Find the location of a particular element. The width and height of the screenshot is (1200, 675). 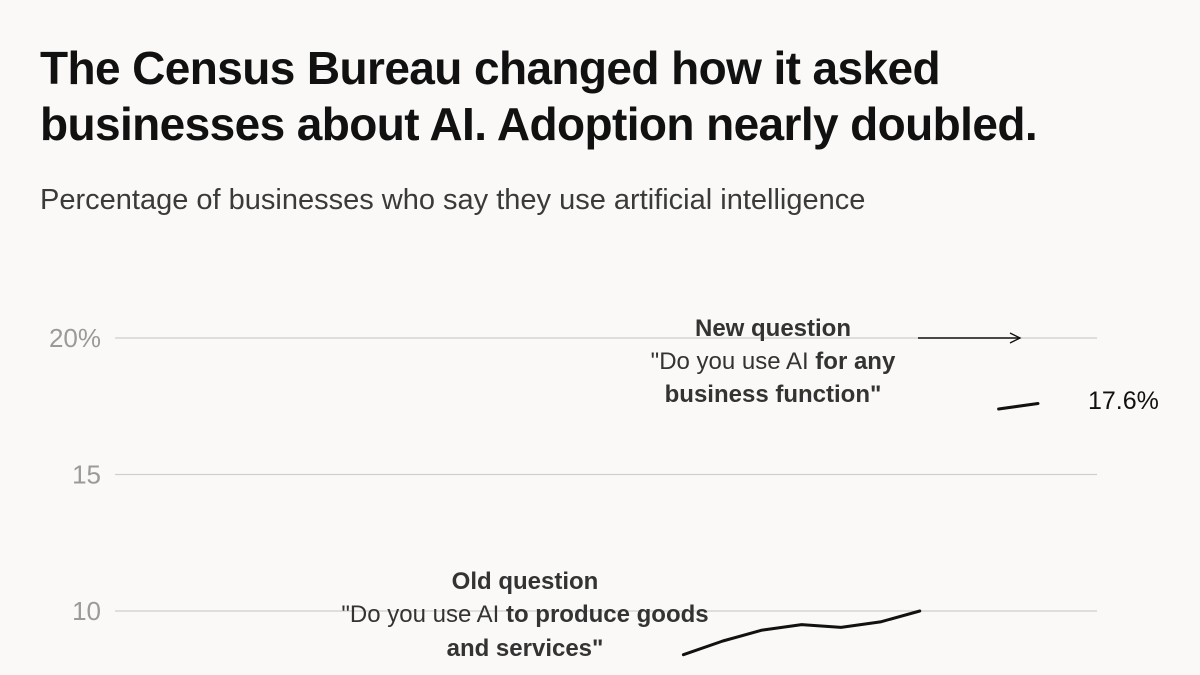

y-tick-label-0: 20% is located at coordinates (75, 338).